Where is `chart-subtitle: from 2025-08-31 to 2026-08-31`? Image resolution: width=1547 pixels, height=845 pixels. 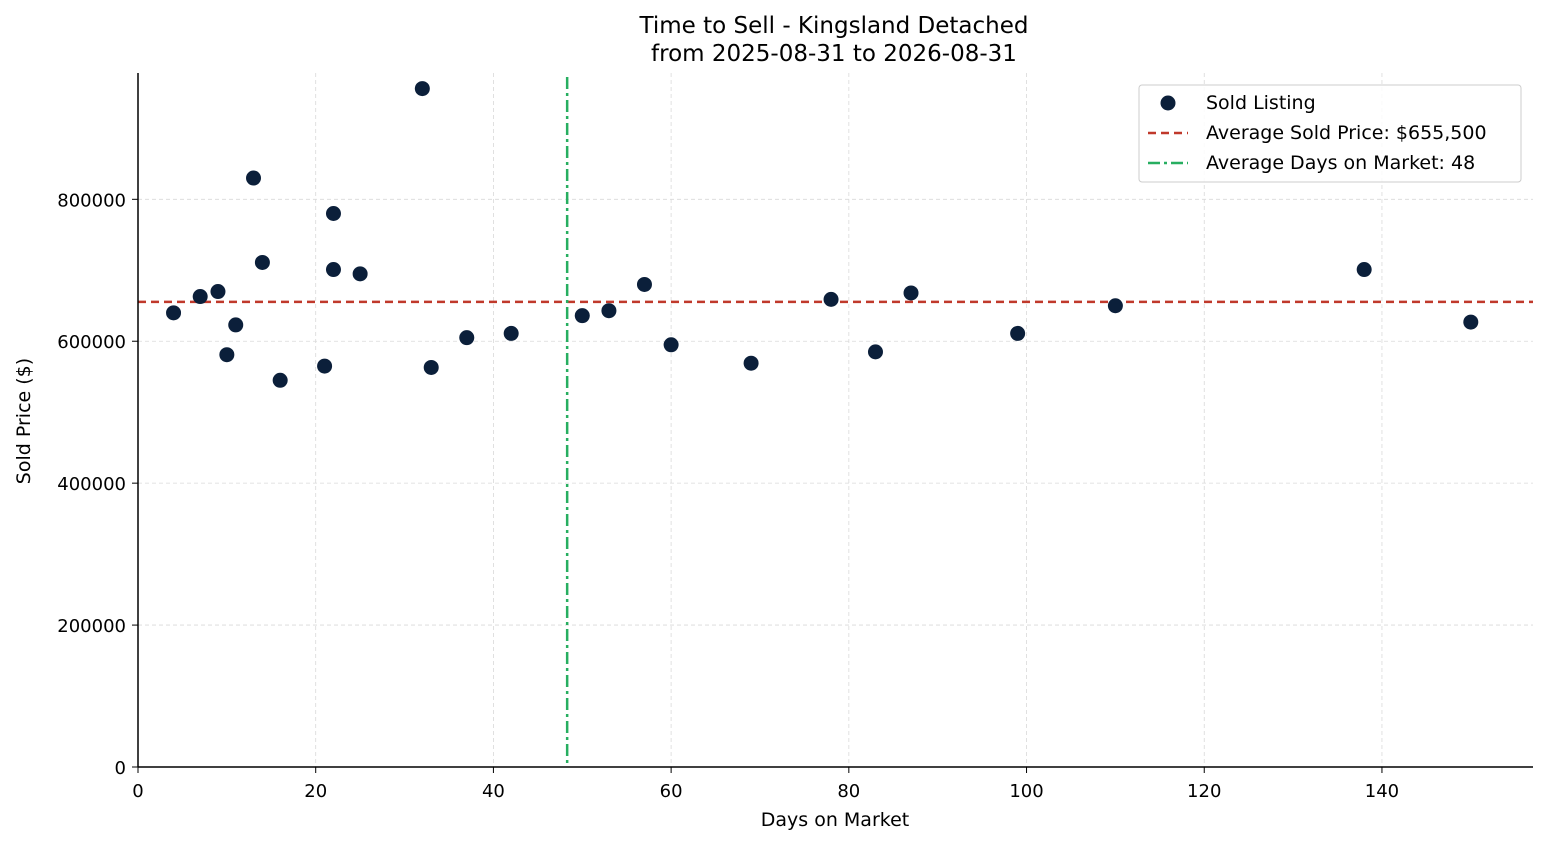
chart-subtitle: from 2025-08-31 to 2026-08-31 is located at coordinates (834, 54).